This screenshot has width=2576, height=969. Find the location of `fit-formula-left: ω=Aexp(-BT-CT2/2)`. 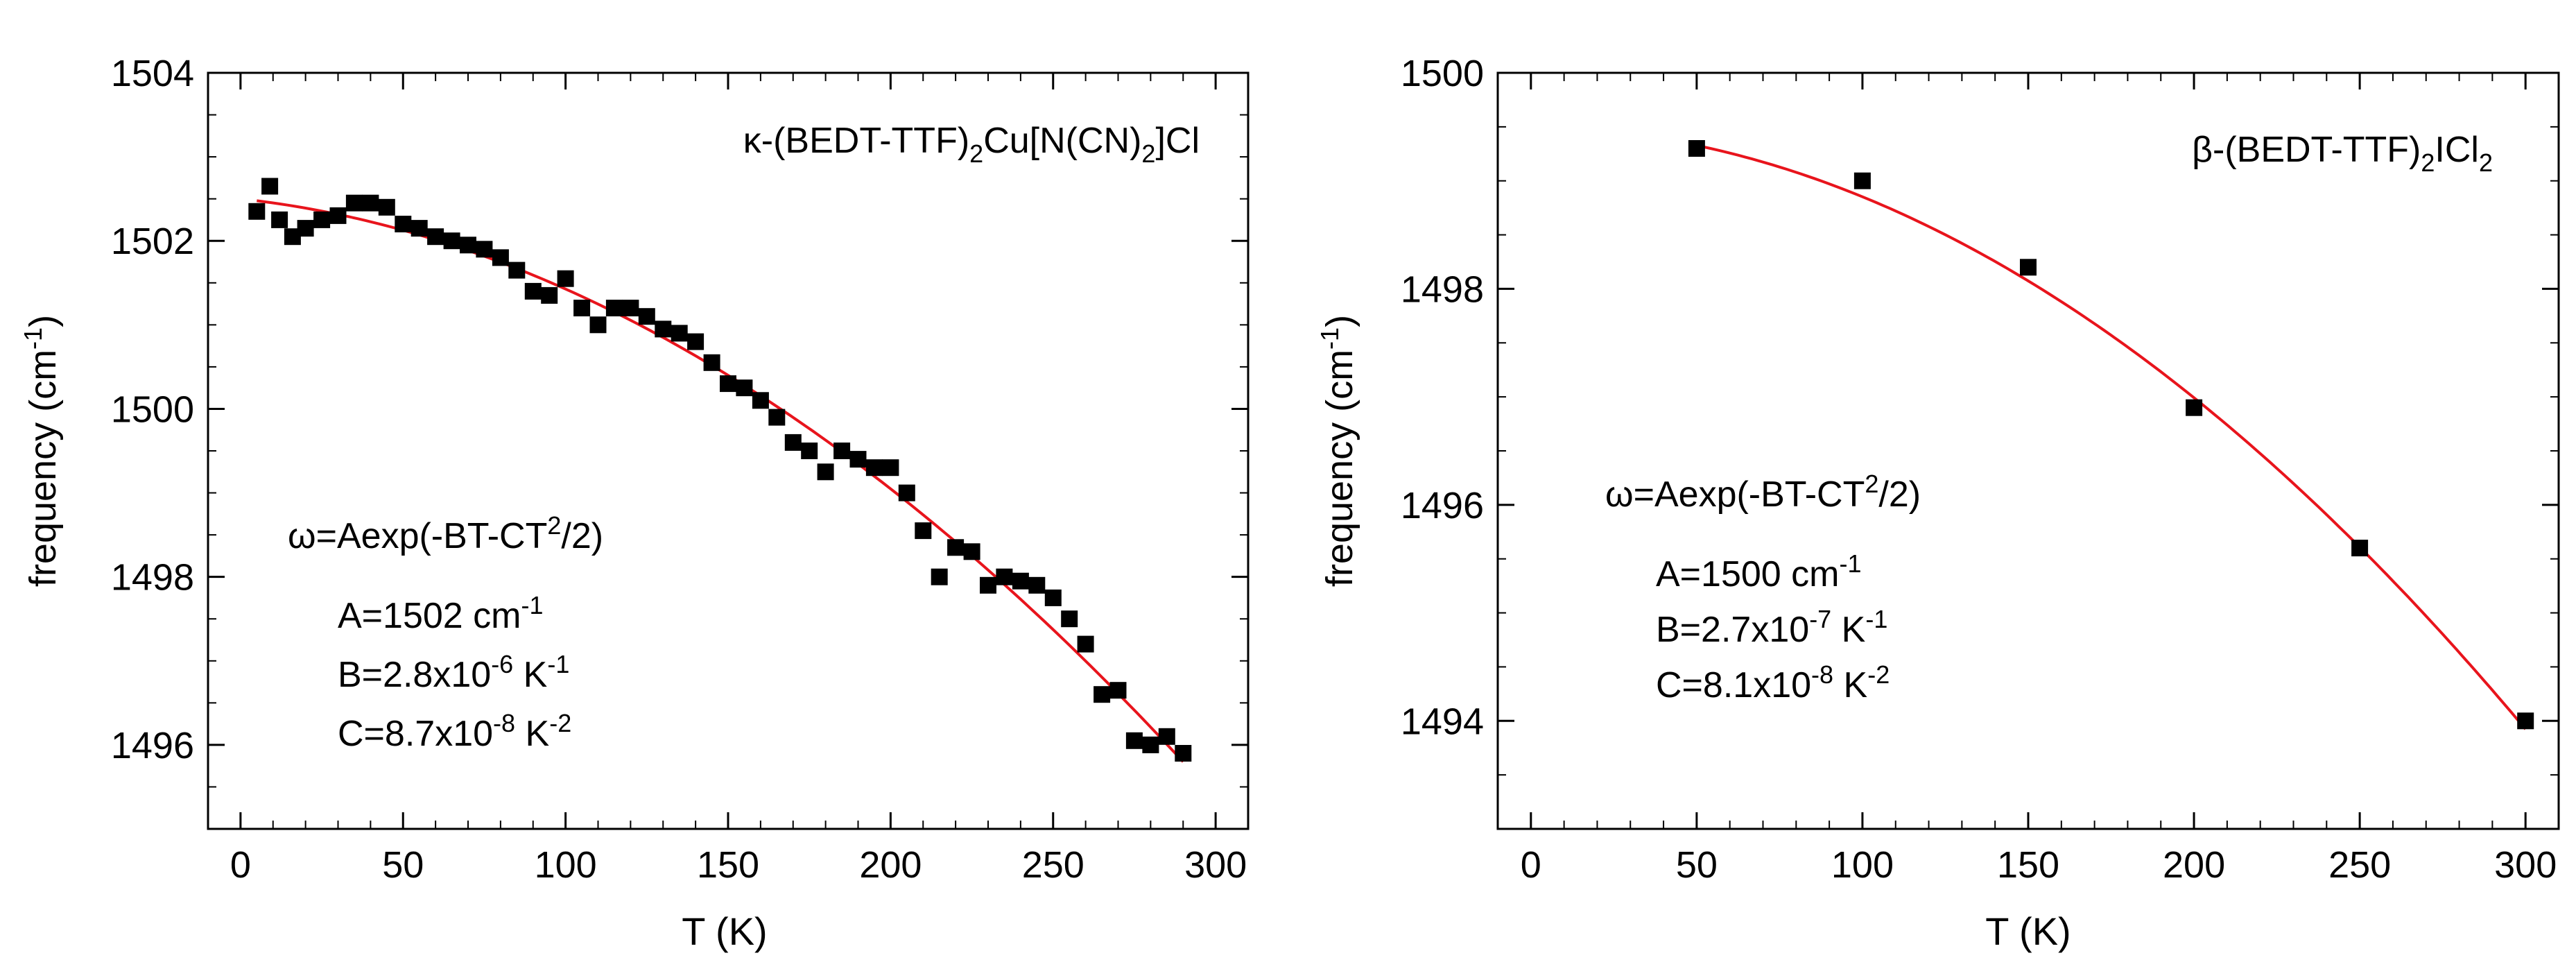

fit-formula-left: ω=Aexp(-BT-CT2/2) is located at coordinates (445, 534).